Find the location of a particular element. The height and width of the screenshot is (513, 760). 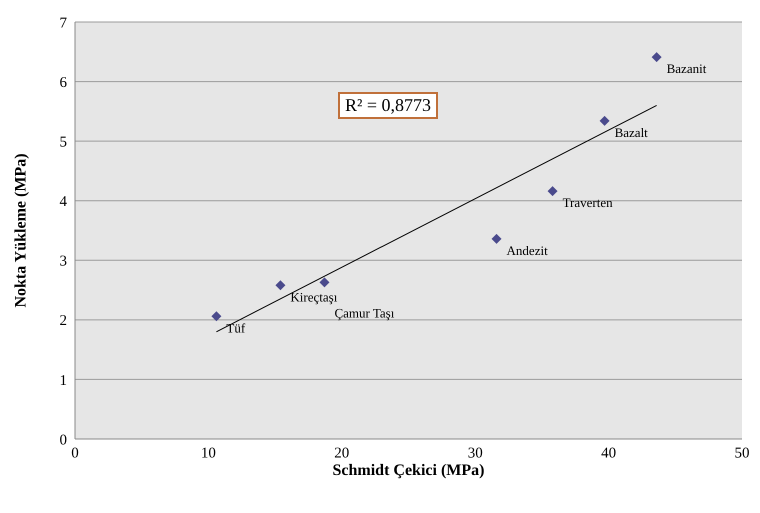

y-axis-title: Nokta Yükleme (MPa) is located at coordinates (21, 230).